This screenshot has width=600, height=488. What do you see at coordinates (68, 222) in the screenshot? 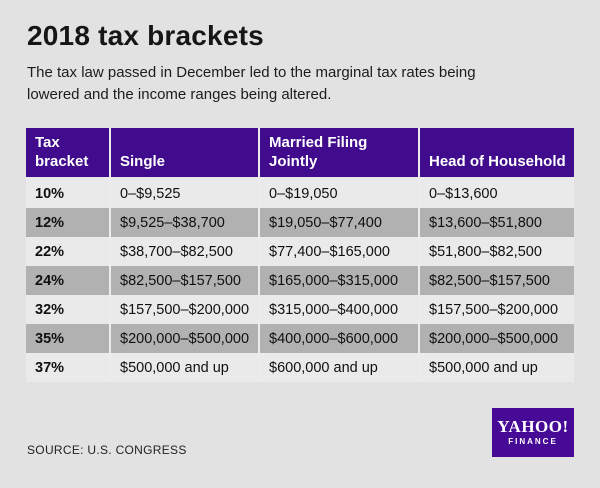
I see `bracket-cell: 12%` at bounding box center [68, 222].